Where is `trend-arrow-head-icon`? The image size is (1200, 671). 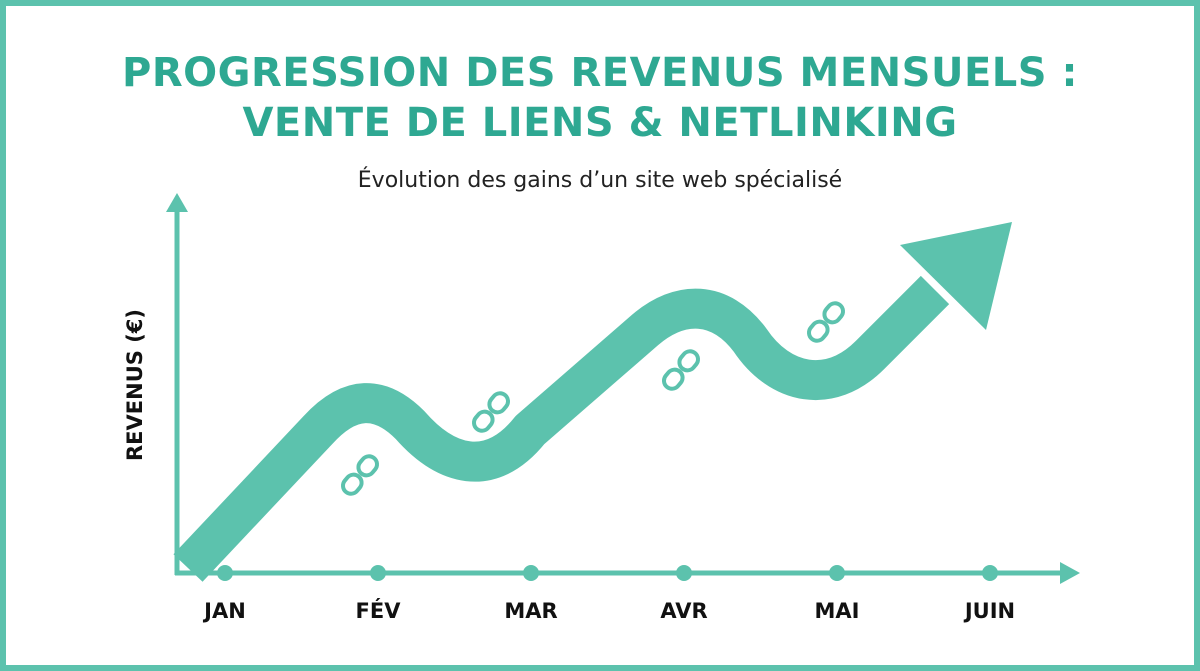
trend-arrow-head-icon is located at coordinates (956, 276).